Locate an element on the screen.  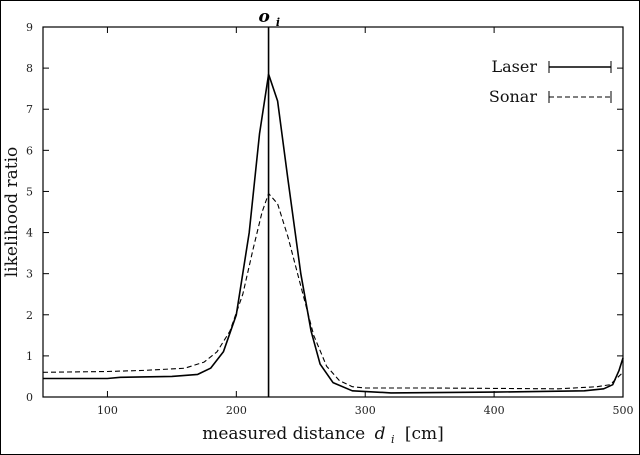
y-axis-label: likelihood ratio is located at coordinates (12, 212).